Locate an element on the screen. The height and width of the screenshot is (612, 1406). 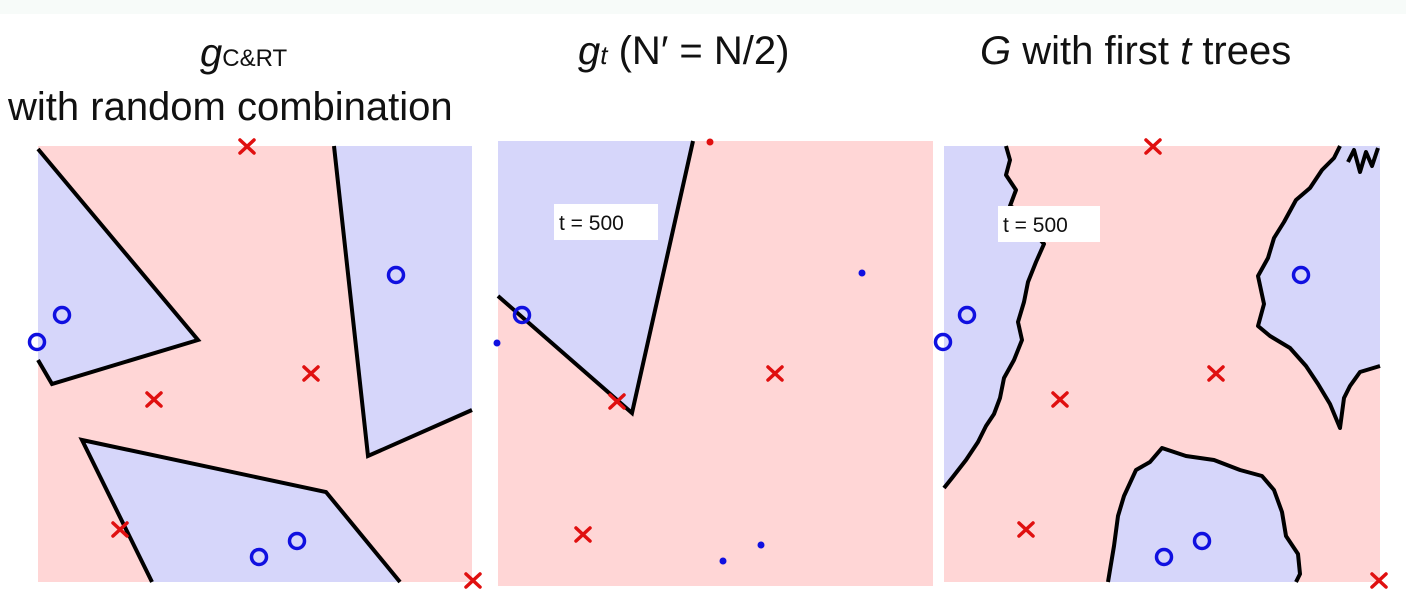
panel-1-circles is located at coordinates (216, 416).